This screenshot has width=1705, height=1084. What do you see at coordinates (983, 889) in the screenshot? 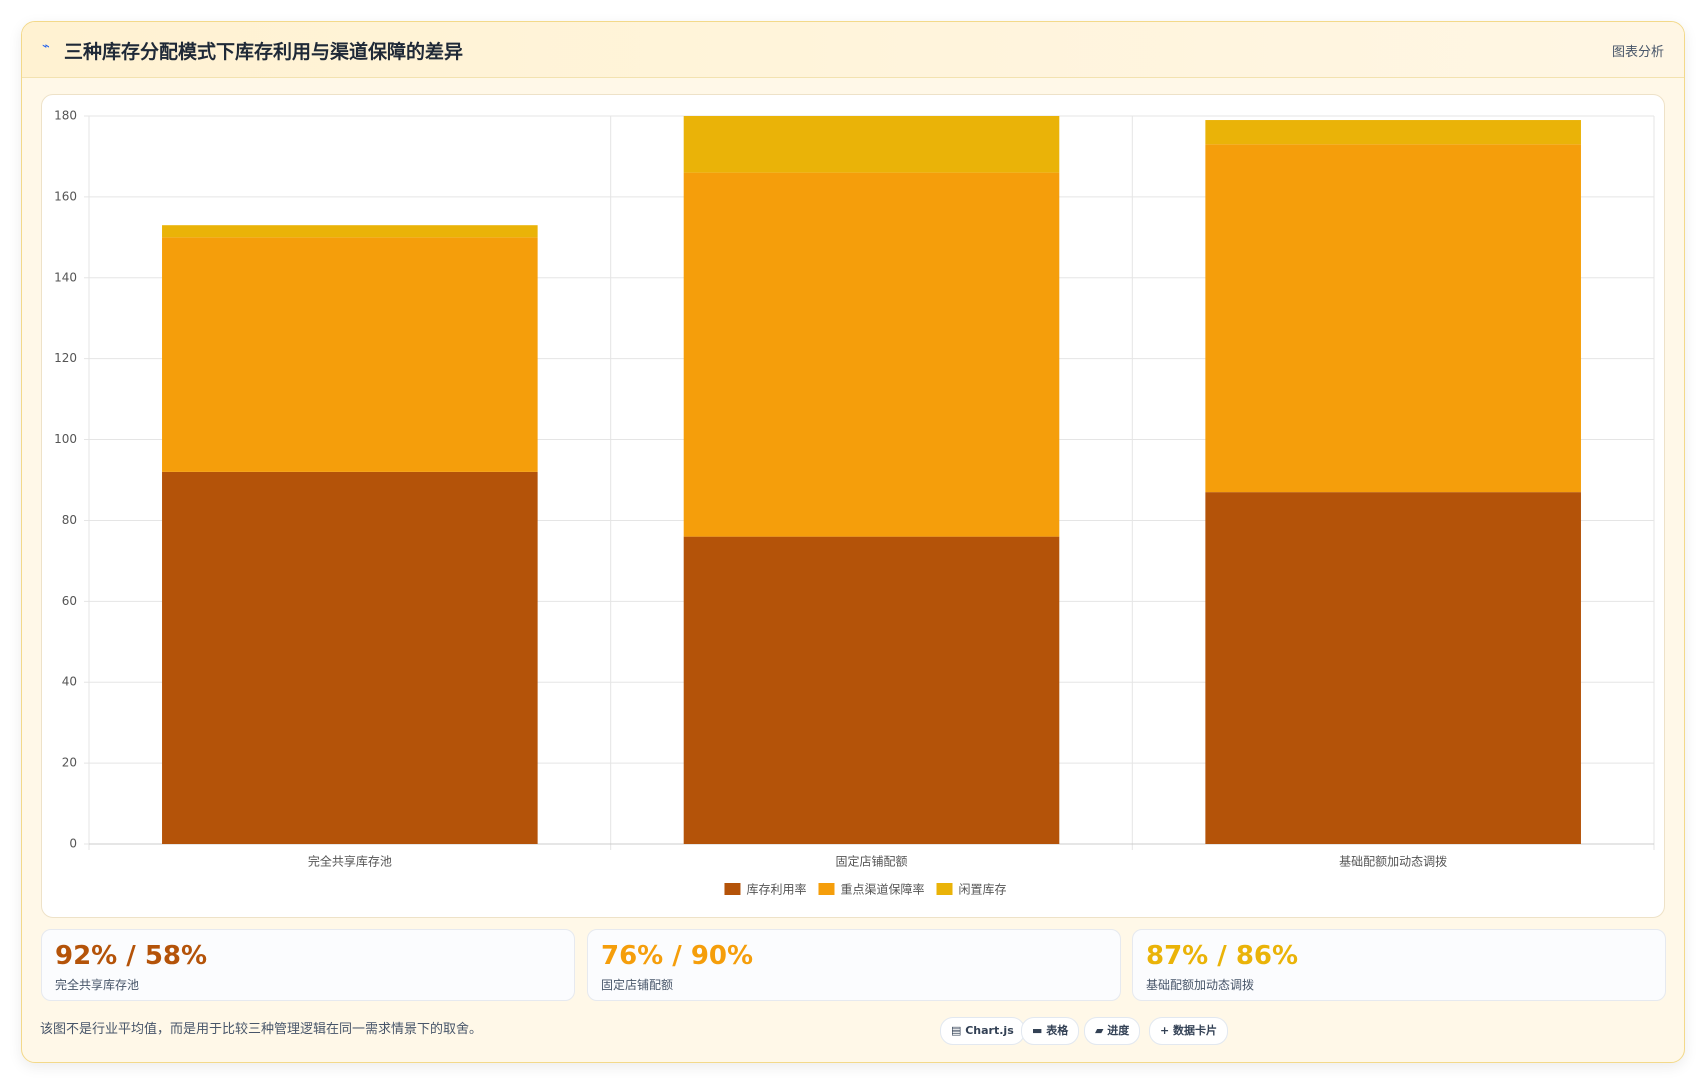
I see `legend-label: 闲置库存` at bounding box center [983, 889].